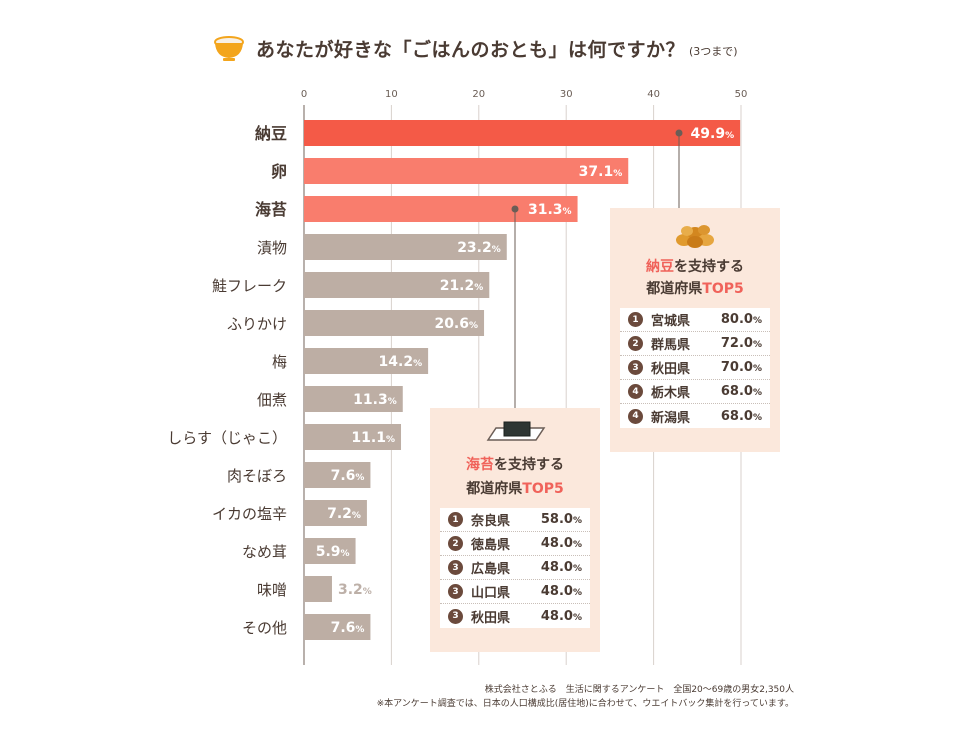  What do you see at coordinates (457, 286) in the screenshot?
I see `value-label-number: 21.2` at bounding box center [457, 286].